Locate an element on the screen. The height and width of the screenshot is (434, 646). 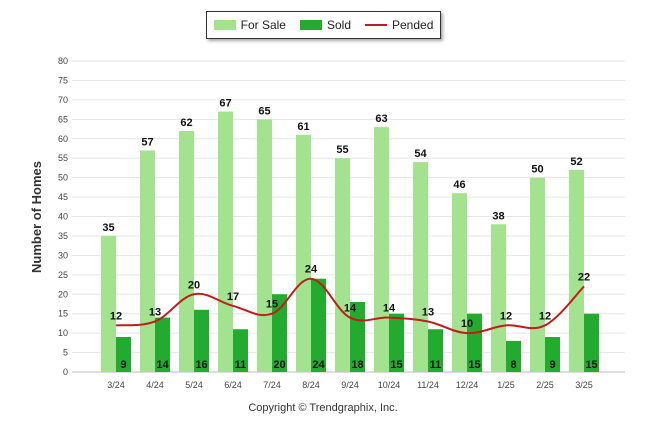
data-label-pended: 22 is located at coordinates (584, 277).